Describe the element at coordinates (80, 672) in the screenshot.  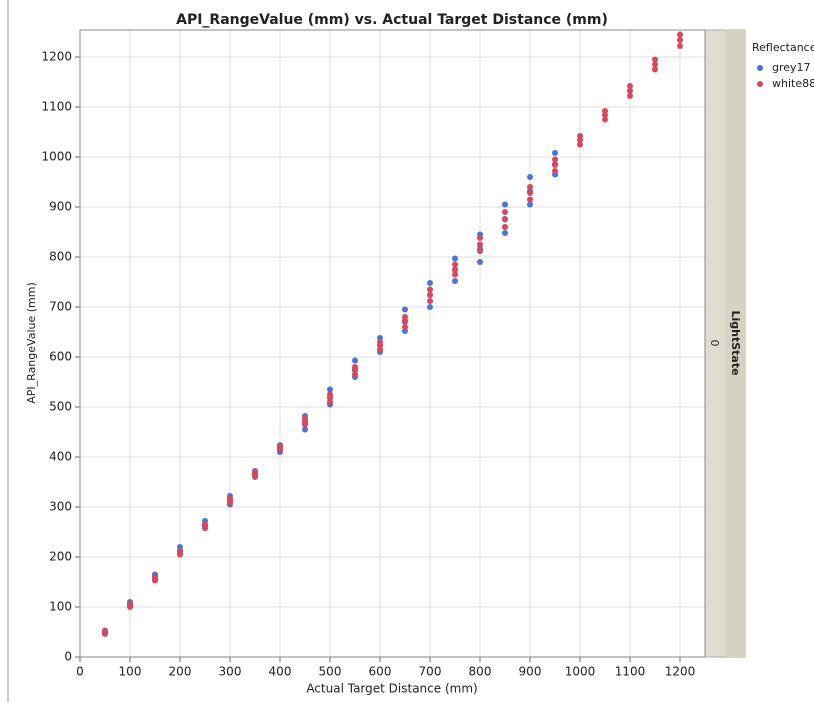
I see `x-tick-label: 0` at that location.